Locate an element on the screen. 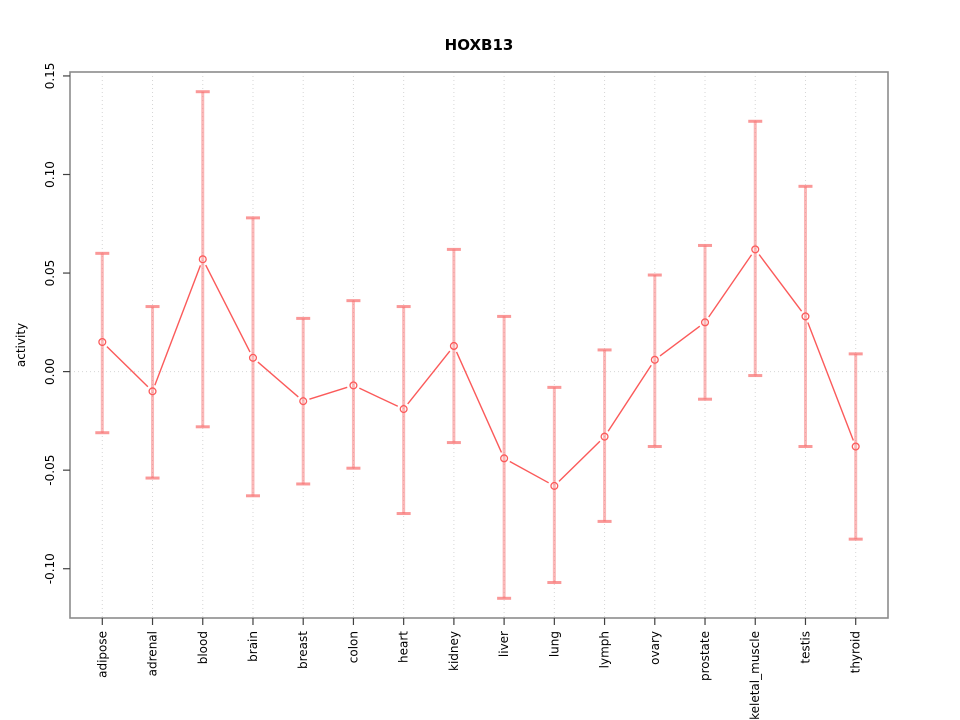  y-tick-label: 0.05 is located at coordinates (50, 273).